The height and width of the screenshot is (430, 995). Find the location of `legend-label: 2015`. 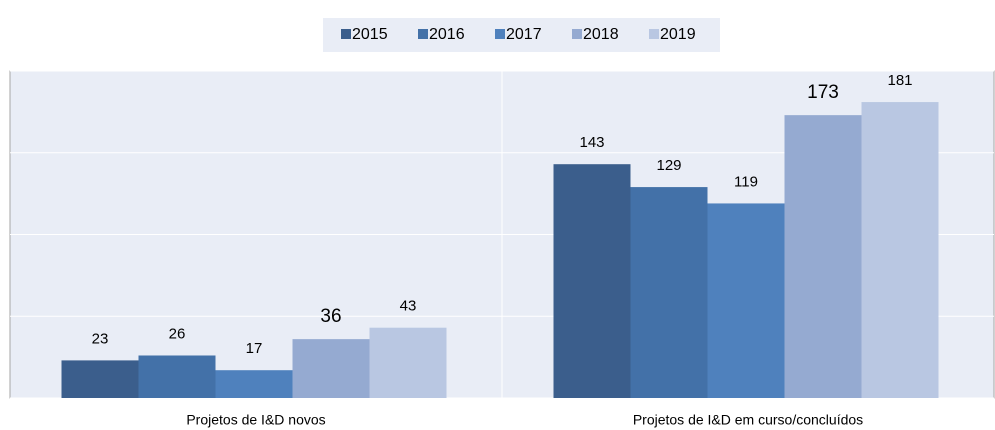

legend-label: 2015 is located at coordinates (370, 34).